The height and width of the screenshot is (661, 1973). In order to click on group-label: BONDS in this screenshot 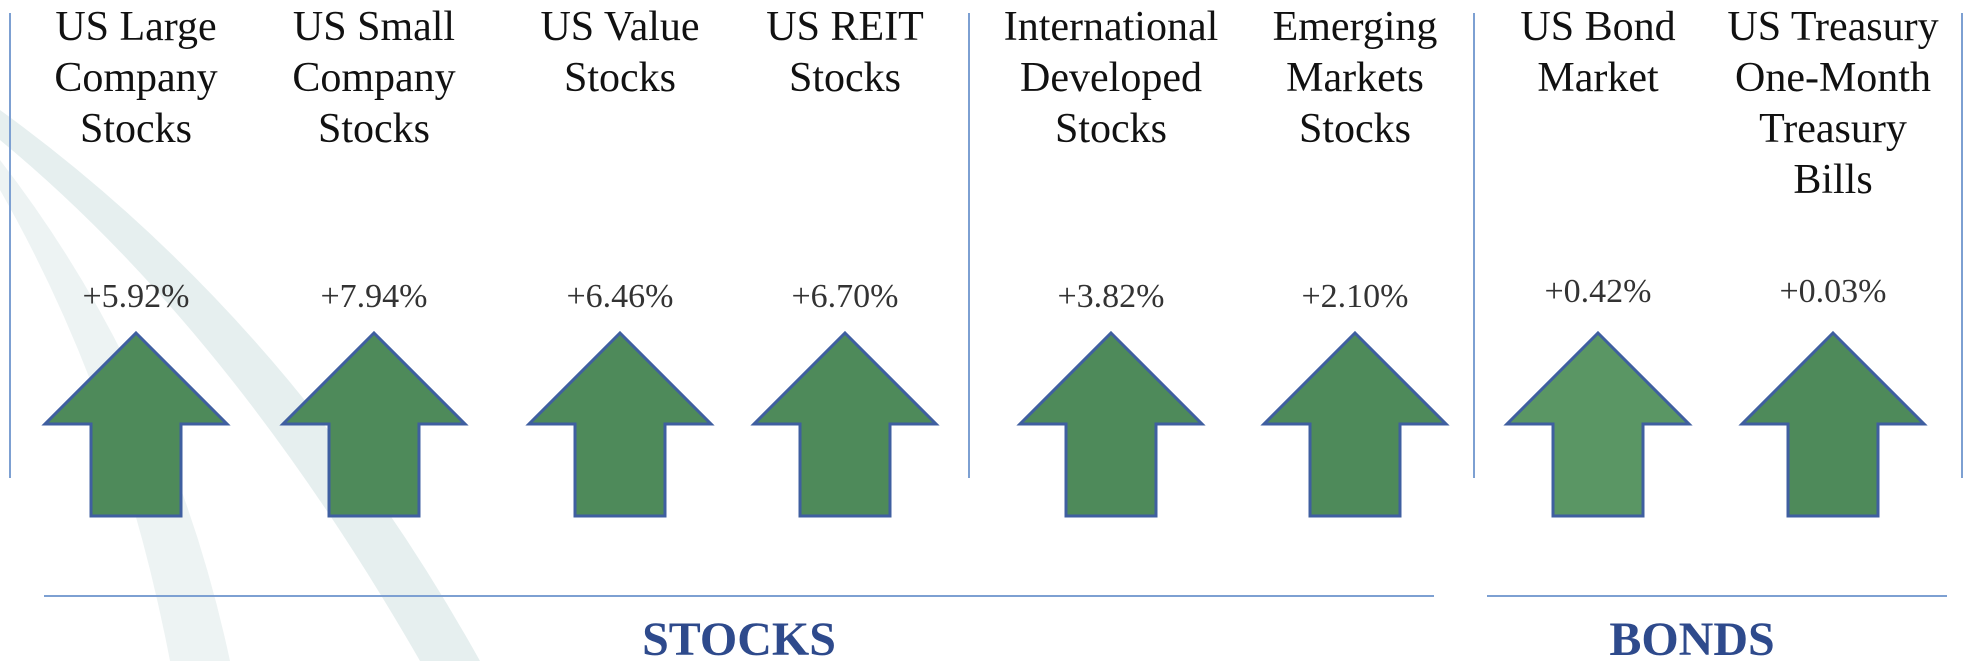, I will do `click(1691, 637)`.